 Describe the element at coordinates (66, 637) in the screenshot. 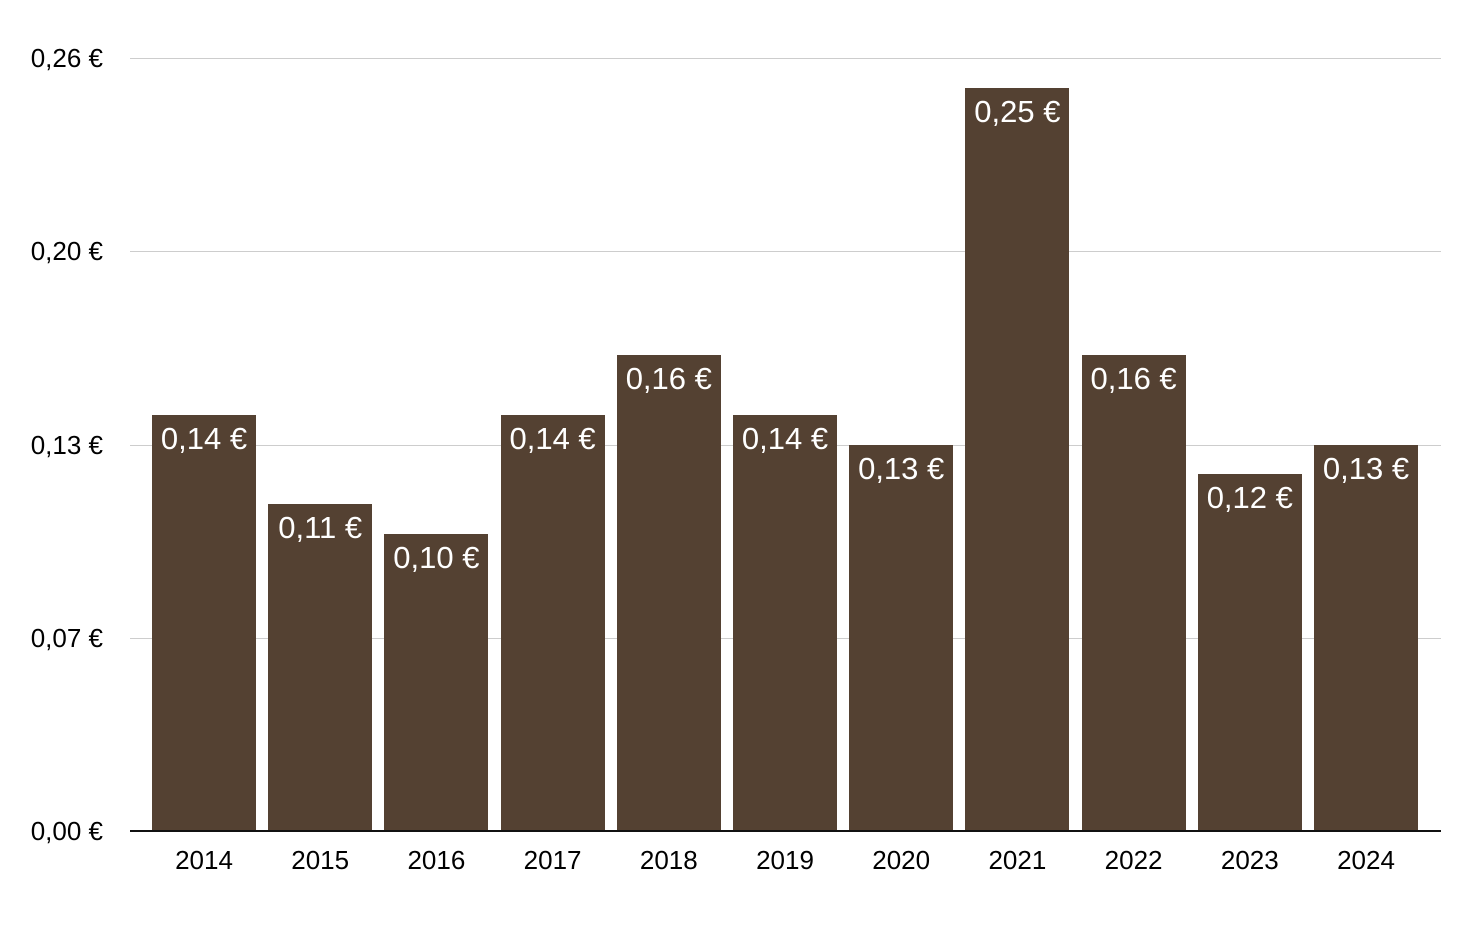

I see `y-tick-label: 0,07 €` at that location.